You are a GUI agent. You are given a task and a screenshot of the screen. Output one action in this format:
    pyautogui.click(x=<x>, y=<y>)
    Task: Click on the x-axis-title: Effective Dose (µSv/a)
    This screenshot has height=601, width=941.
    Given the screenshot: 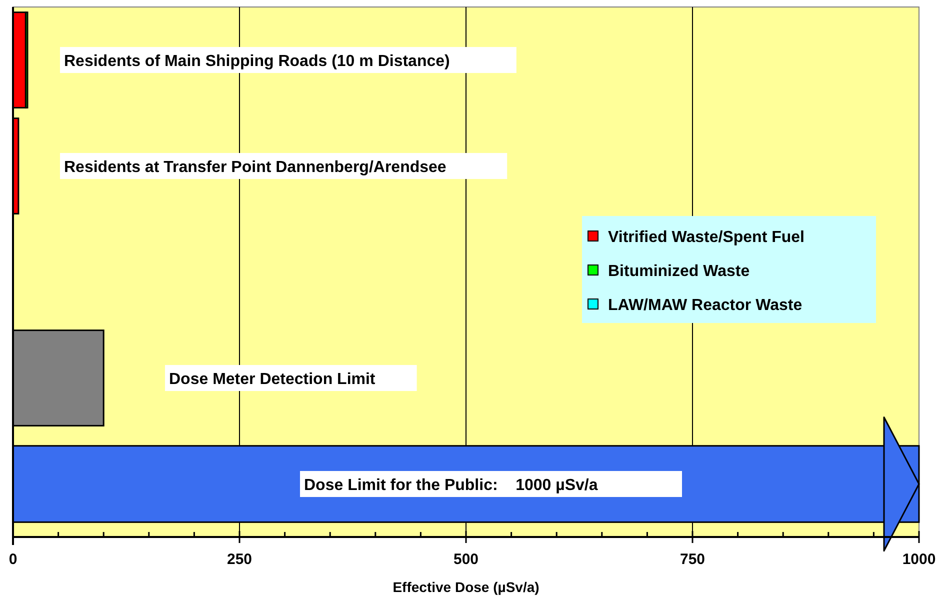 What is the action you would take?
    pyautogui.click(x=466, y=587)
    